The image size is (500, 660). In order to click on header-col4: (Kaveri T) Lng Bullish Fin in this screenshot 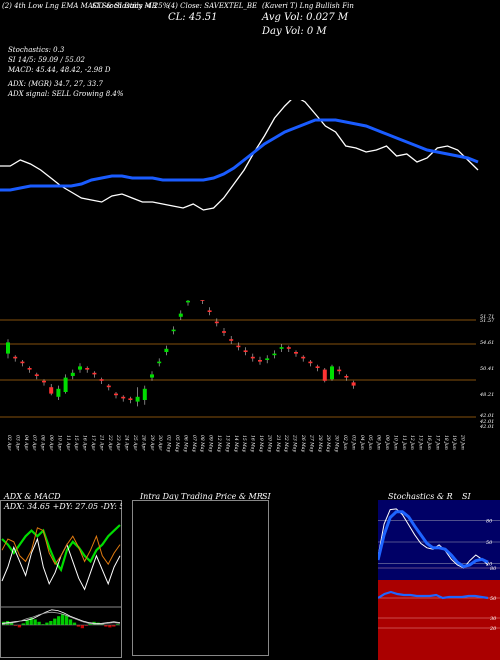, I will do `click(308, 6)`.